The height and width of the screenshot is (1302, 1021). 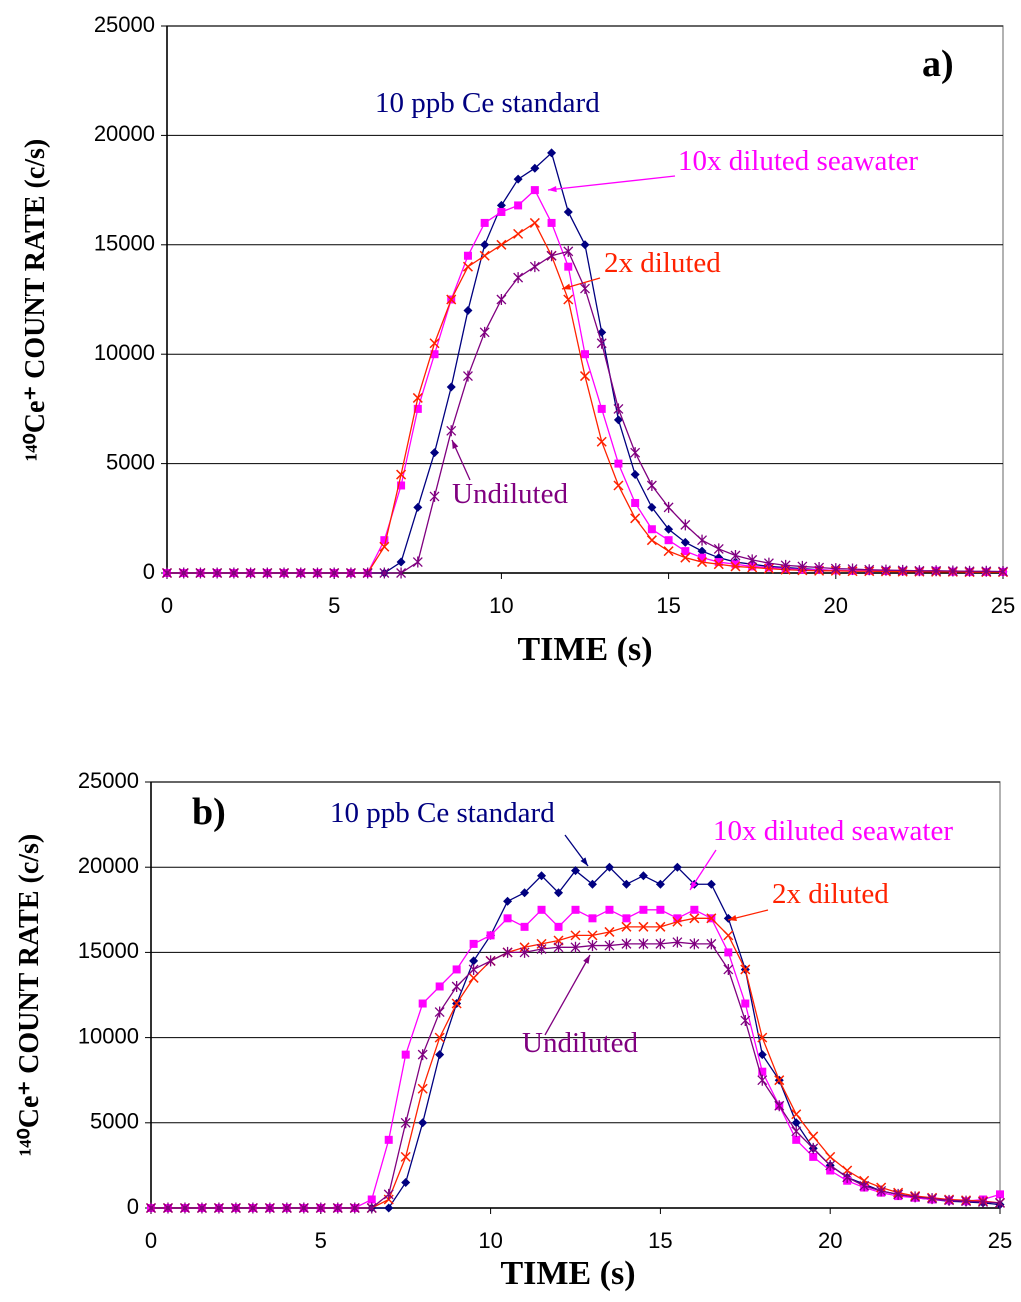 I want to click on x-axis-label: TIME (s), so click(x=584, y=649).